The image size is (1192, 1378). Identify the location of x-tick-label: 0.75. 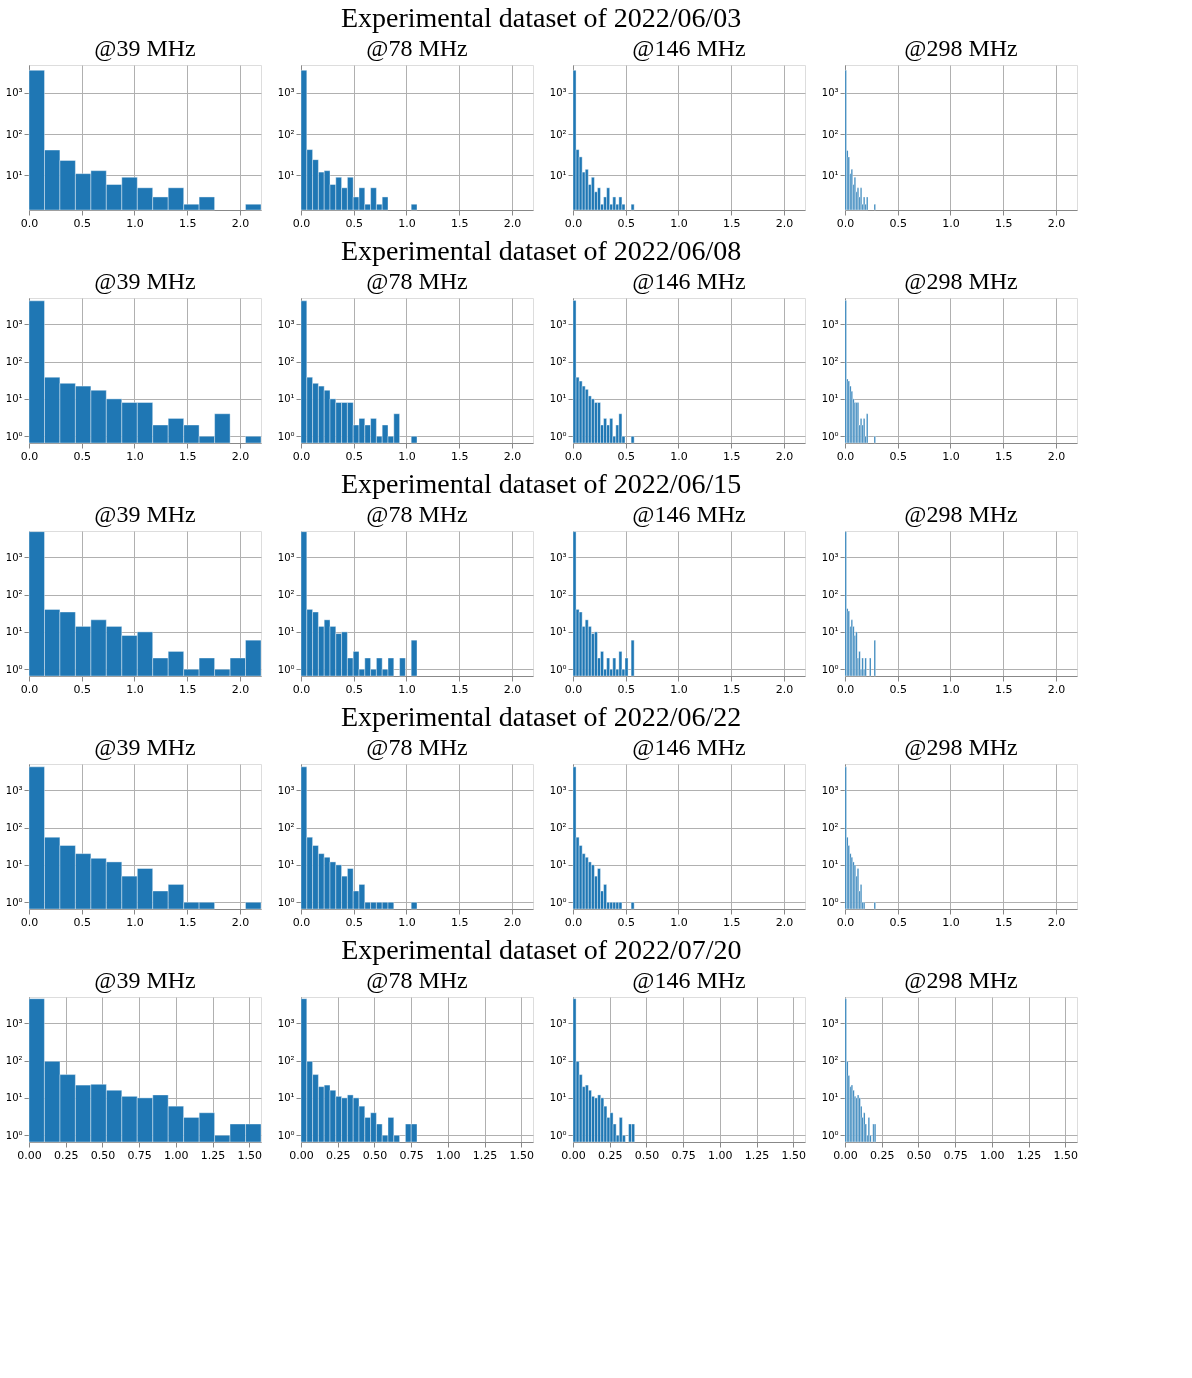
(955, 1155).